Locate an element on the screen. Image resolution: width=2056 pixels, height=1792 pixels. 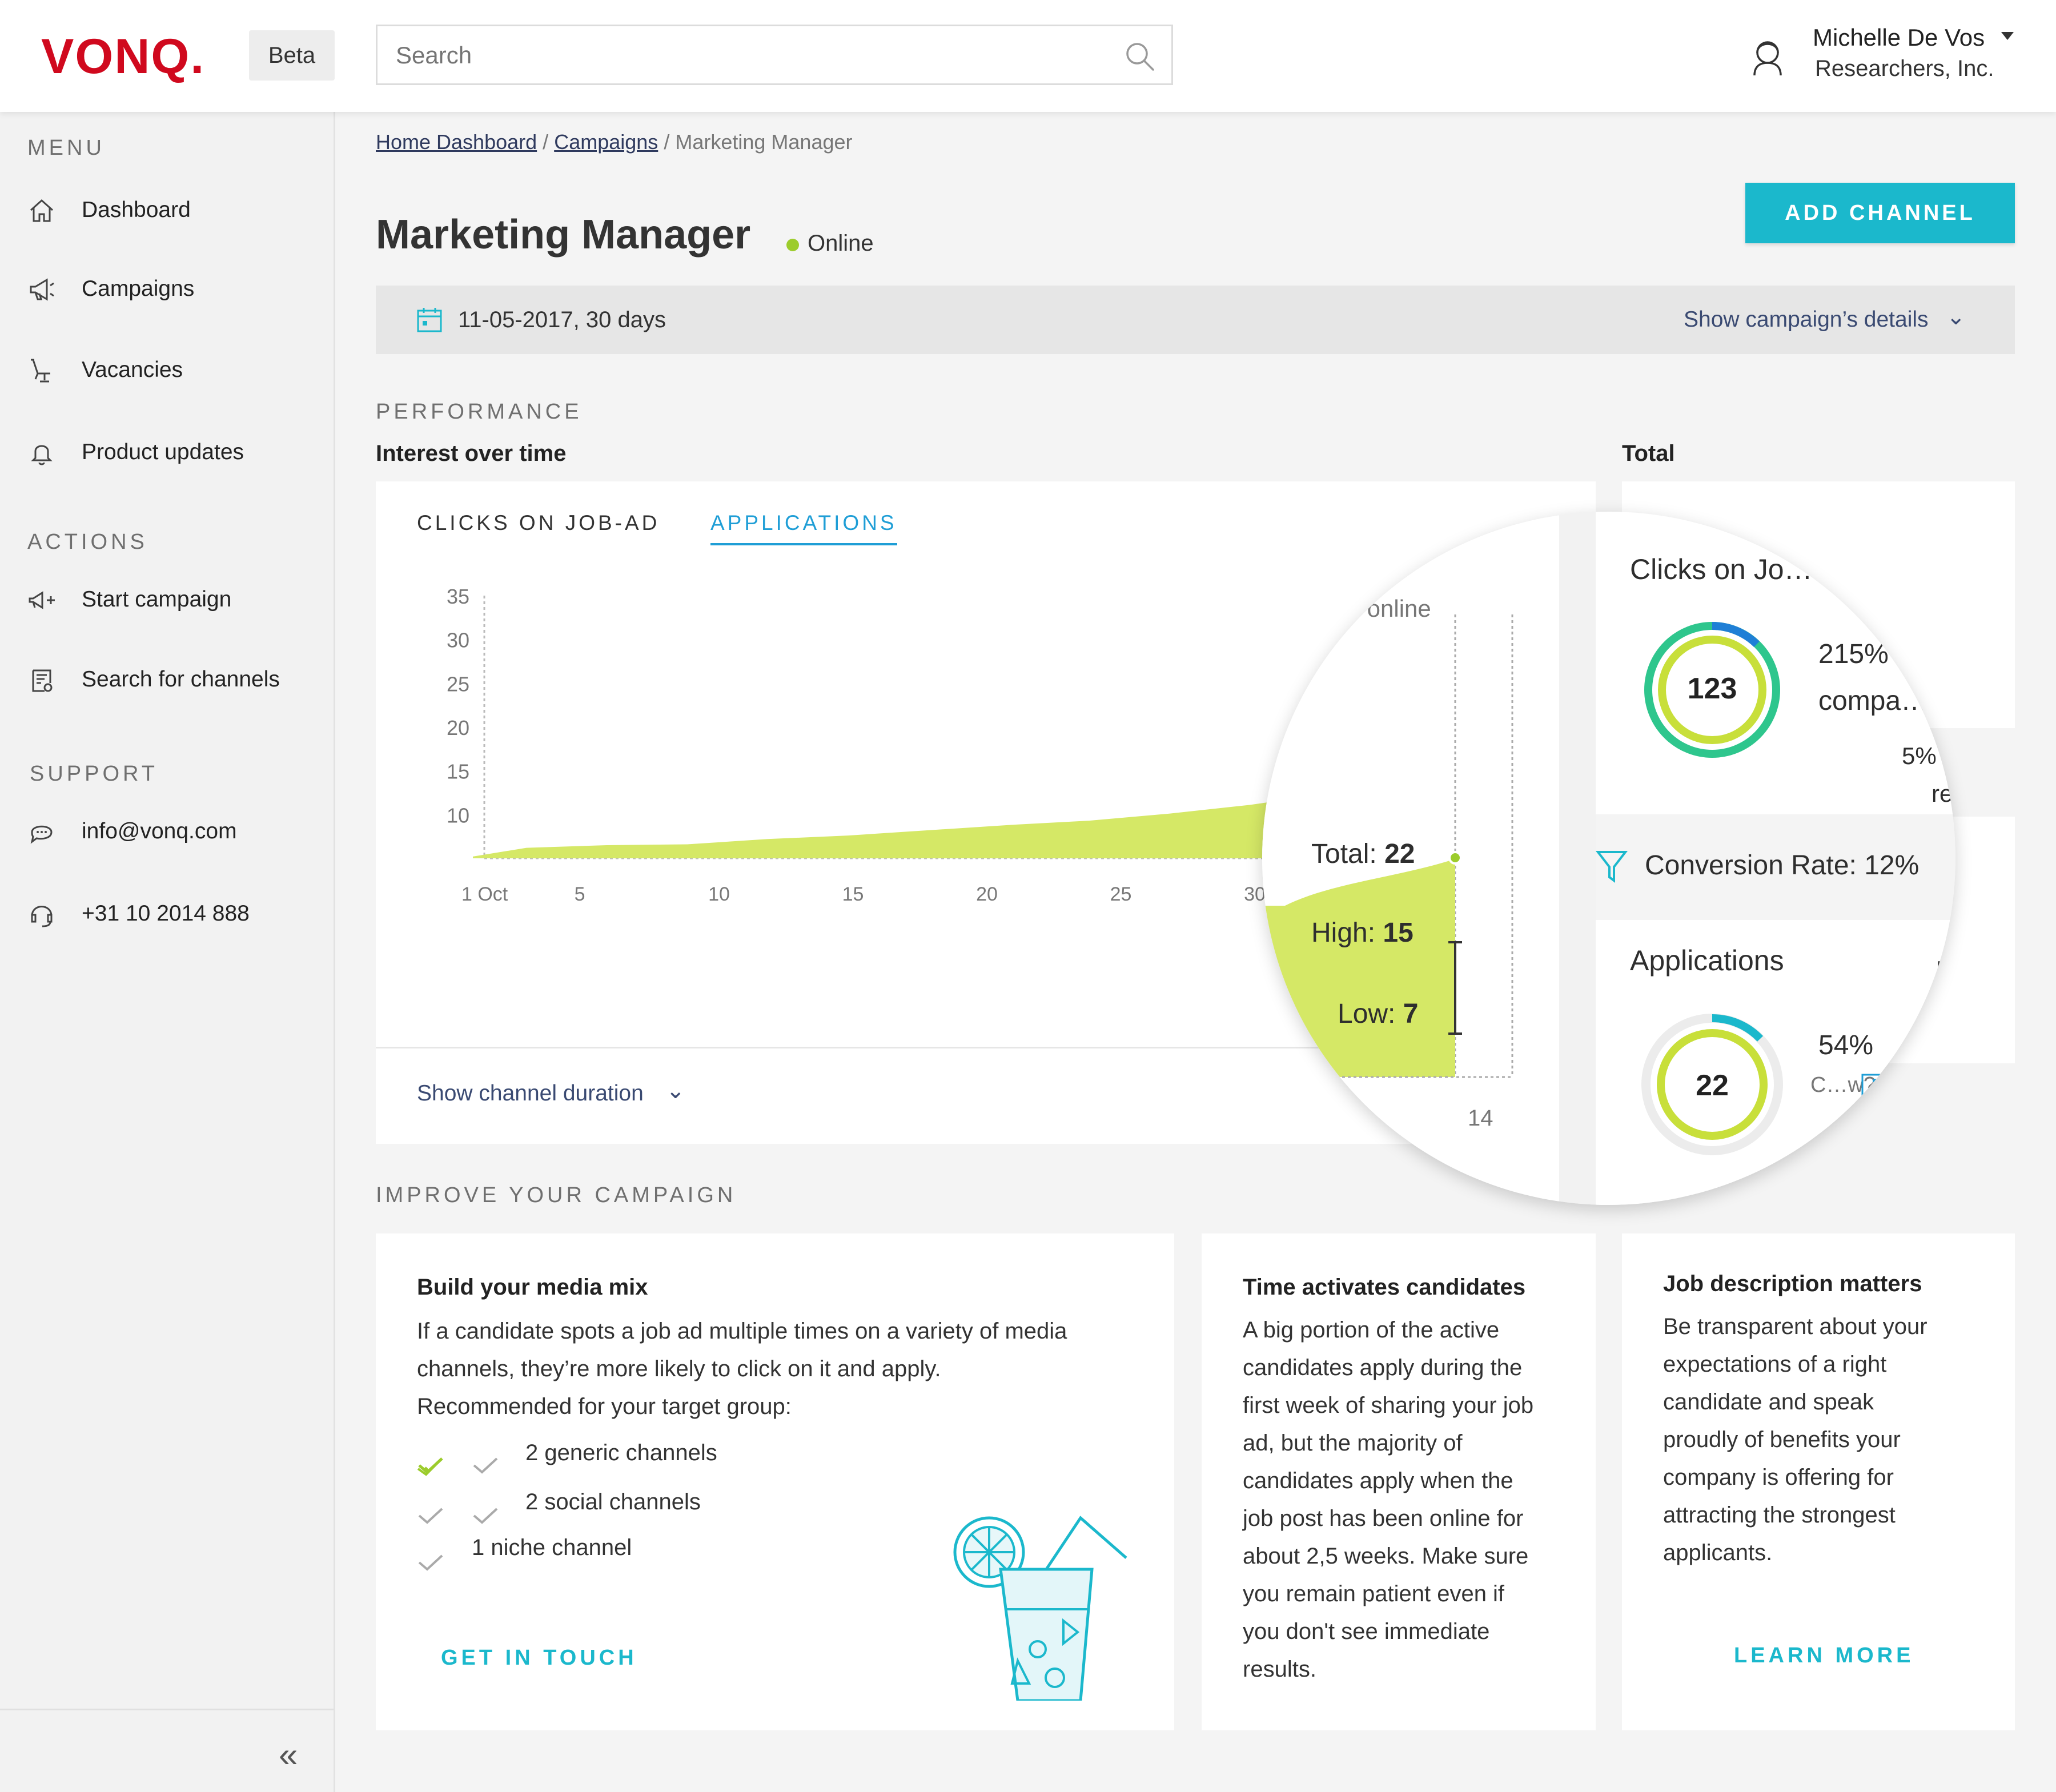
get-in-touch-link: GET IN TOUCH is located at coordinates (539, 1658).